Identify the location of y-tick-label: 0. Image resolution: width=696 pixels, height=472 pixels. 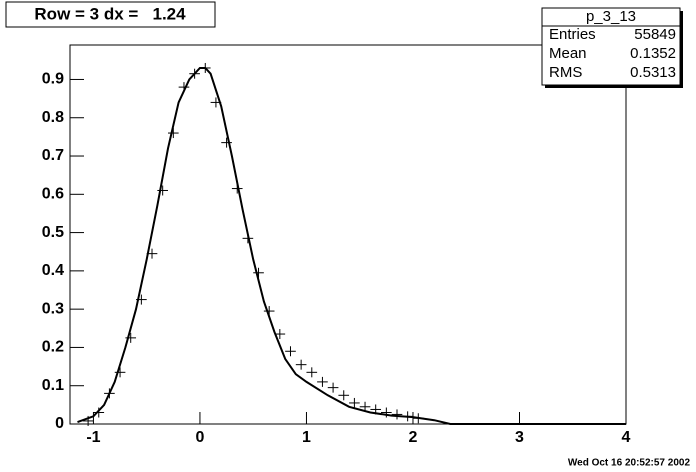
(59, 423).